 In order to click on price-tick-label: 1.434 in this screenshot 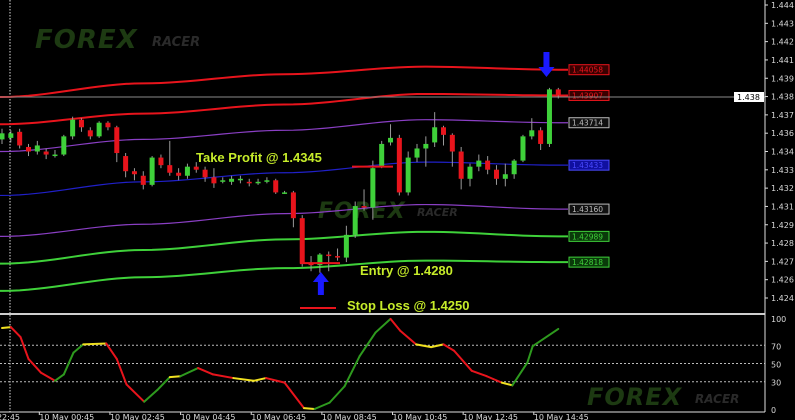, I will do `click(782, 152)`.